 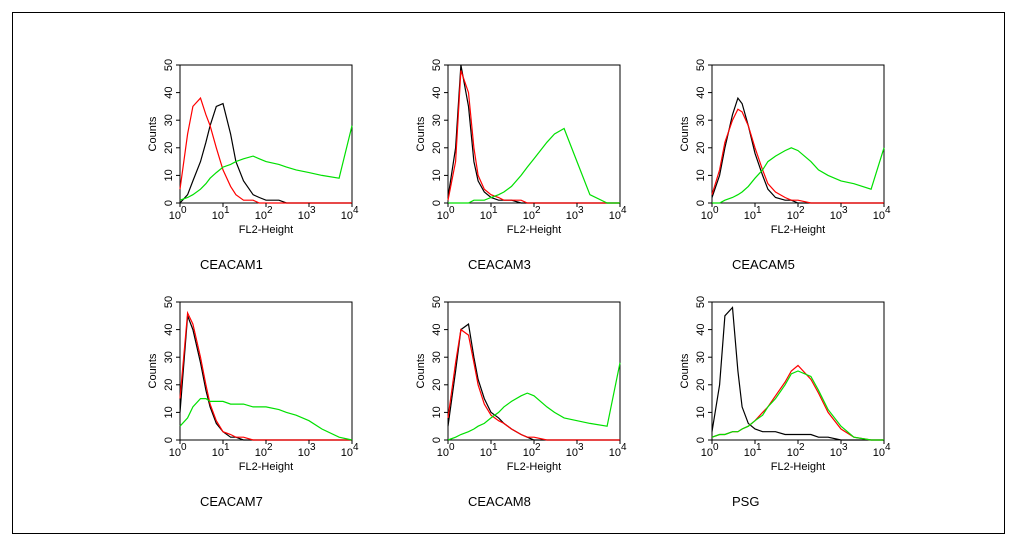 I want to click on panel-title: CEACAM7, so click(x=231, y=501).